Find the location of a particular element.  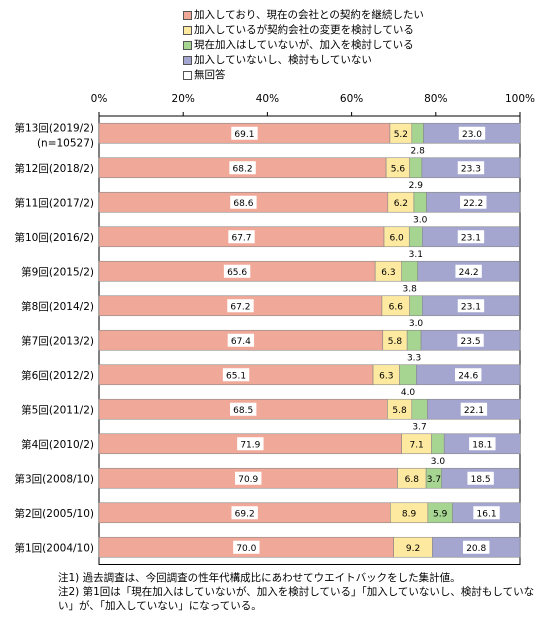

data-label: 68.5 is located at coordinates (243, 411).